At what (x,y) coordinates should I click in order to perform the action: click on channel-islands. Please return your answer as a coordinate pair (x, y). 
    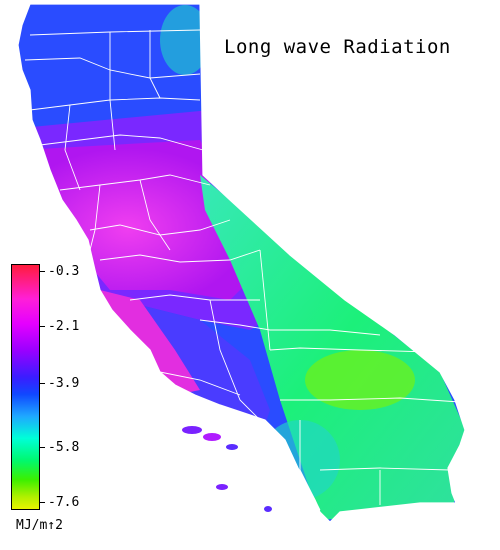
    Looking at the image, I should click on (227, 469).